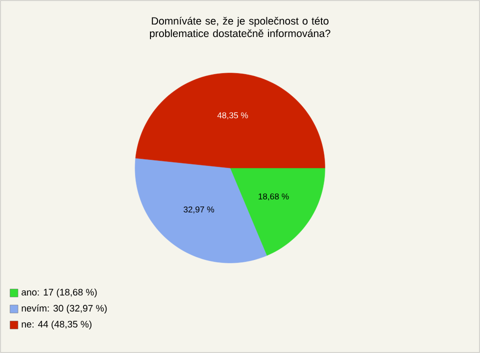 Image resolution: width=480 pixels, height=353 pixels. What do you see at coordinates (57, 325) in the screenshot?
I see `legend-label: ne: 44 (48,35 %)` at bounding box center [57, 325].